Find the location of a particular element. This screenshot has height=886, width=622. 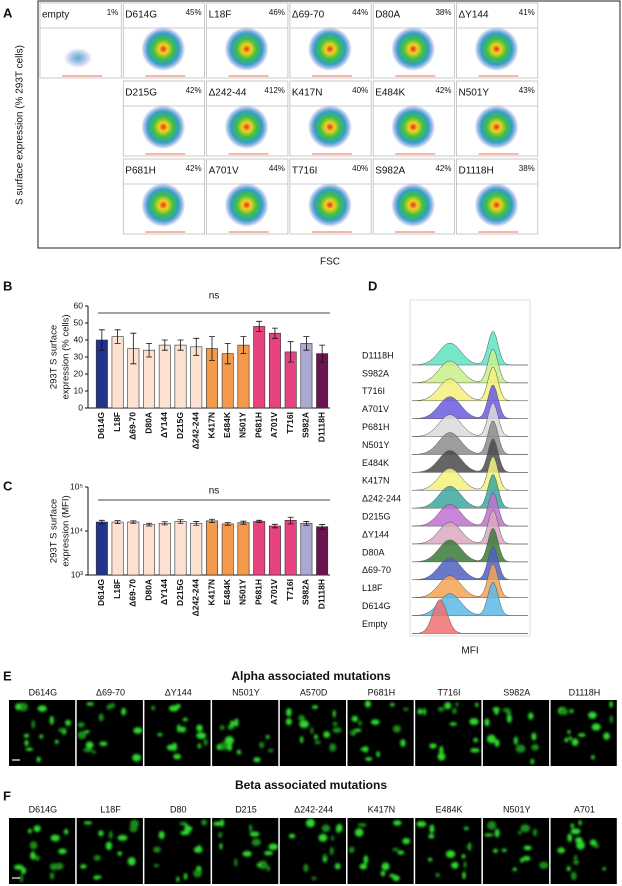

x-tick-label: L18F is located at coordinates (117, 589).